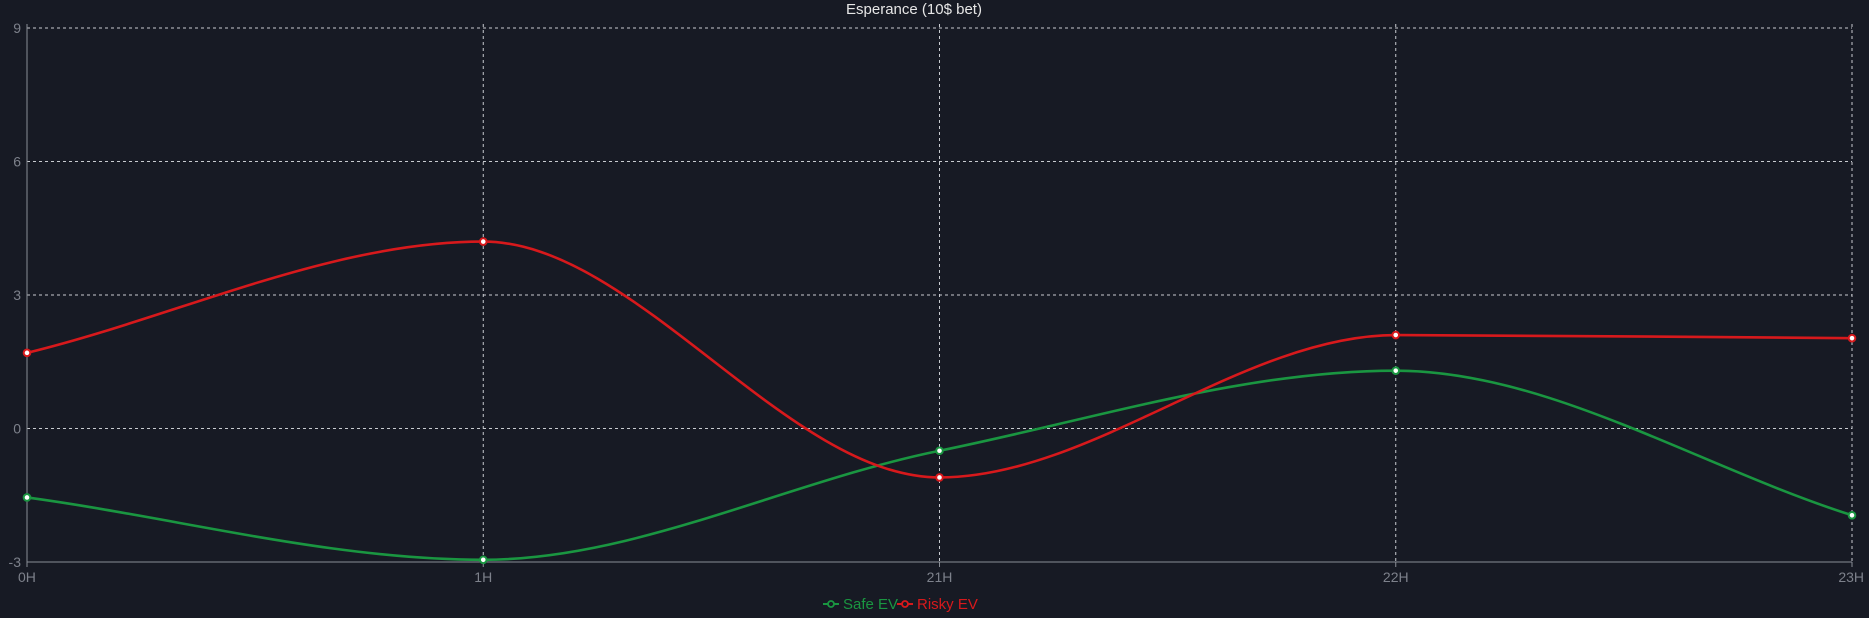 Image resolution: width=1869 pixels, height=618 pixels. I want to click on chart-title: Esperance (10$ bet), so click(914, 9).